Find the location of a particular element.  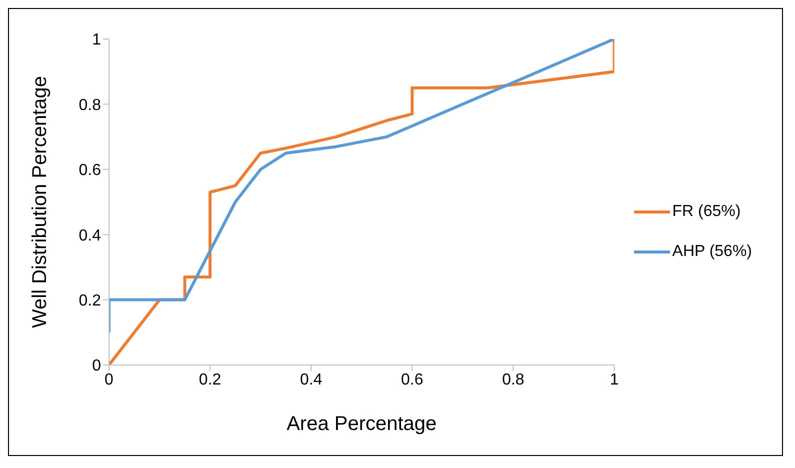

y-tick-label: 0 is located at coordinates (97, 366).